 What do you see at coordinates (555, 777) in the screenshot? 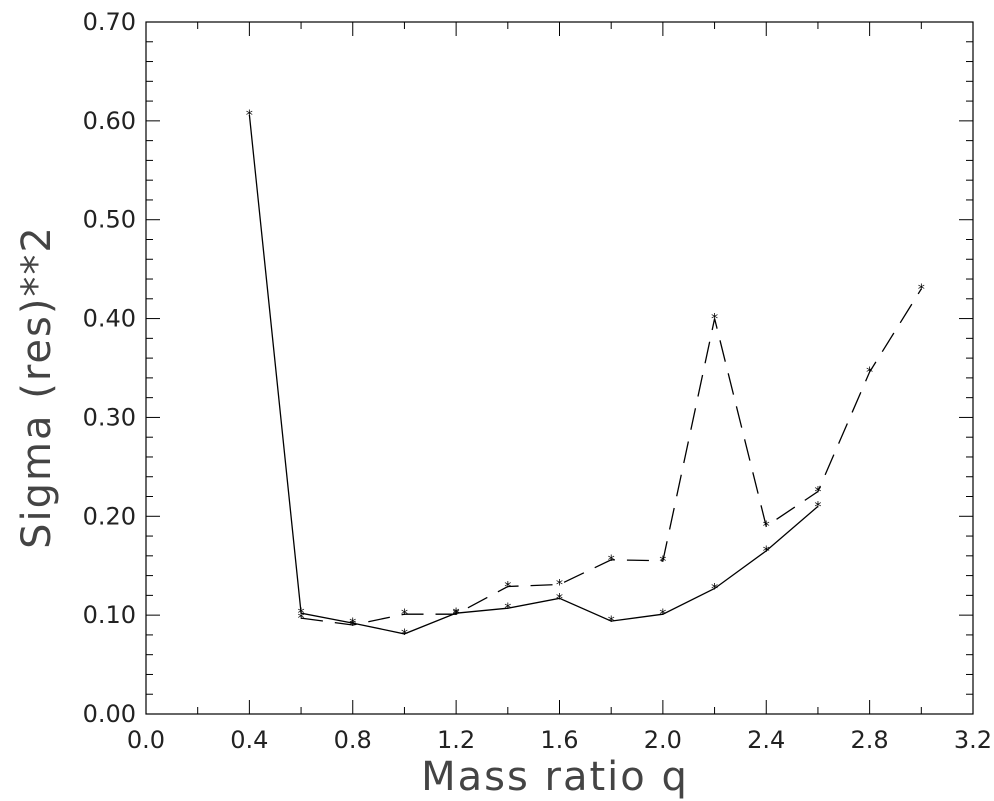
I see `x-axis-title: Mass ratio q` at bounding box center [555, 777].